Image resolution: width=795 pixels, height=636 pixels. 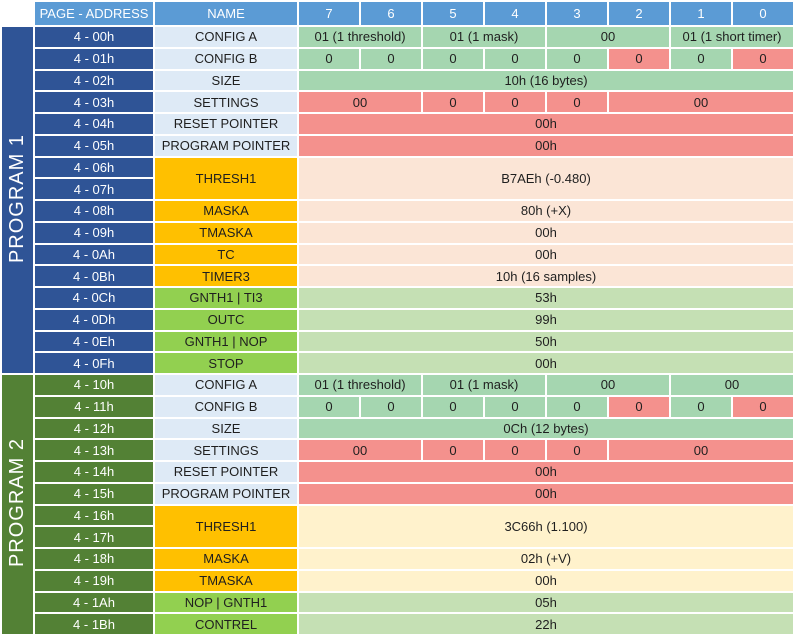 I want to click on register-name-cell: GNTH1 | TI3, so click(x=226, y=298).